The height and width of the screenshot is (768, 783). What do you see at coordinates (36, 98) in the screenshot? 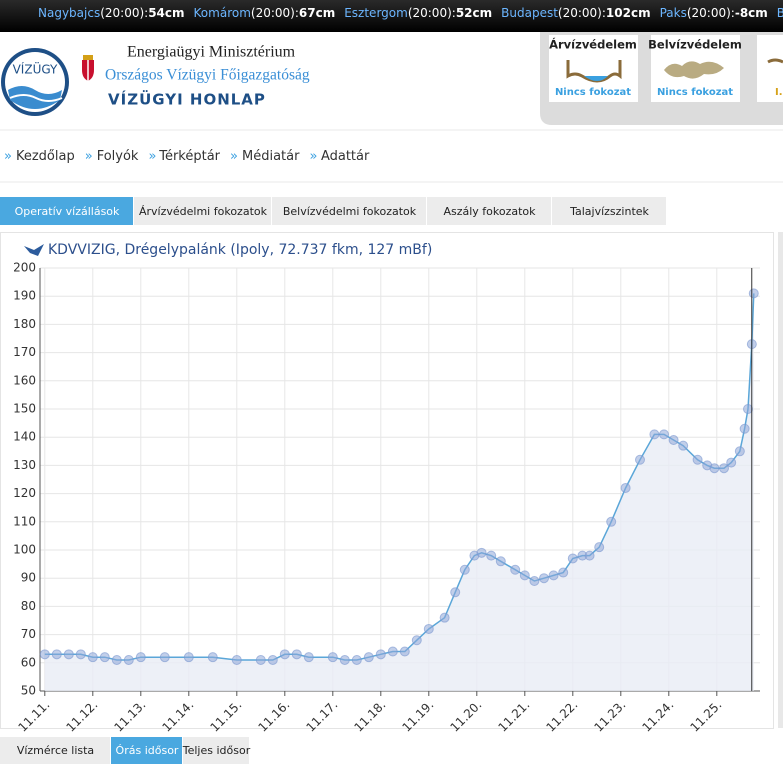
I see `logo-wave-line` at bounding box center [36, 98].